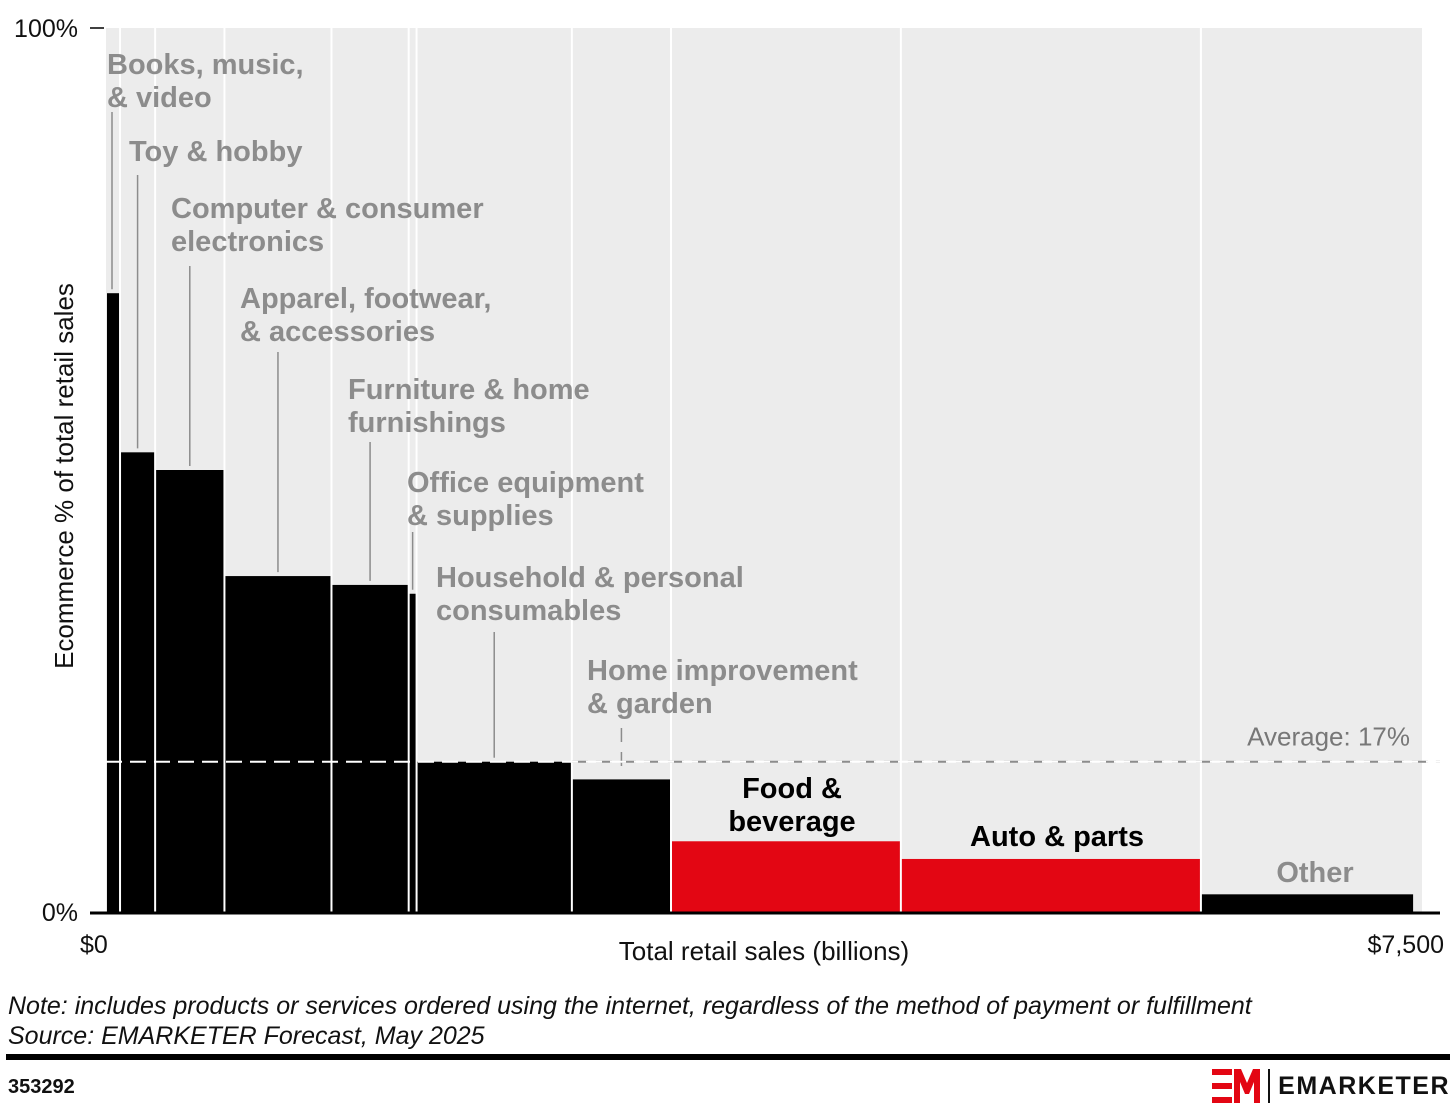  I want to click on chart-id: 353292, so click(41, 1087).